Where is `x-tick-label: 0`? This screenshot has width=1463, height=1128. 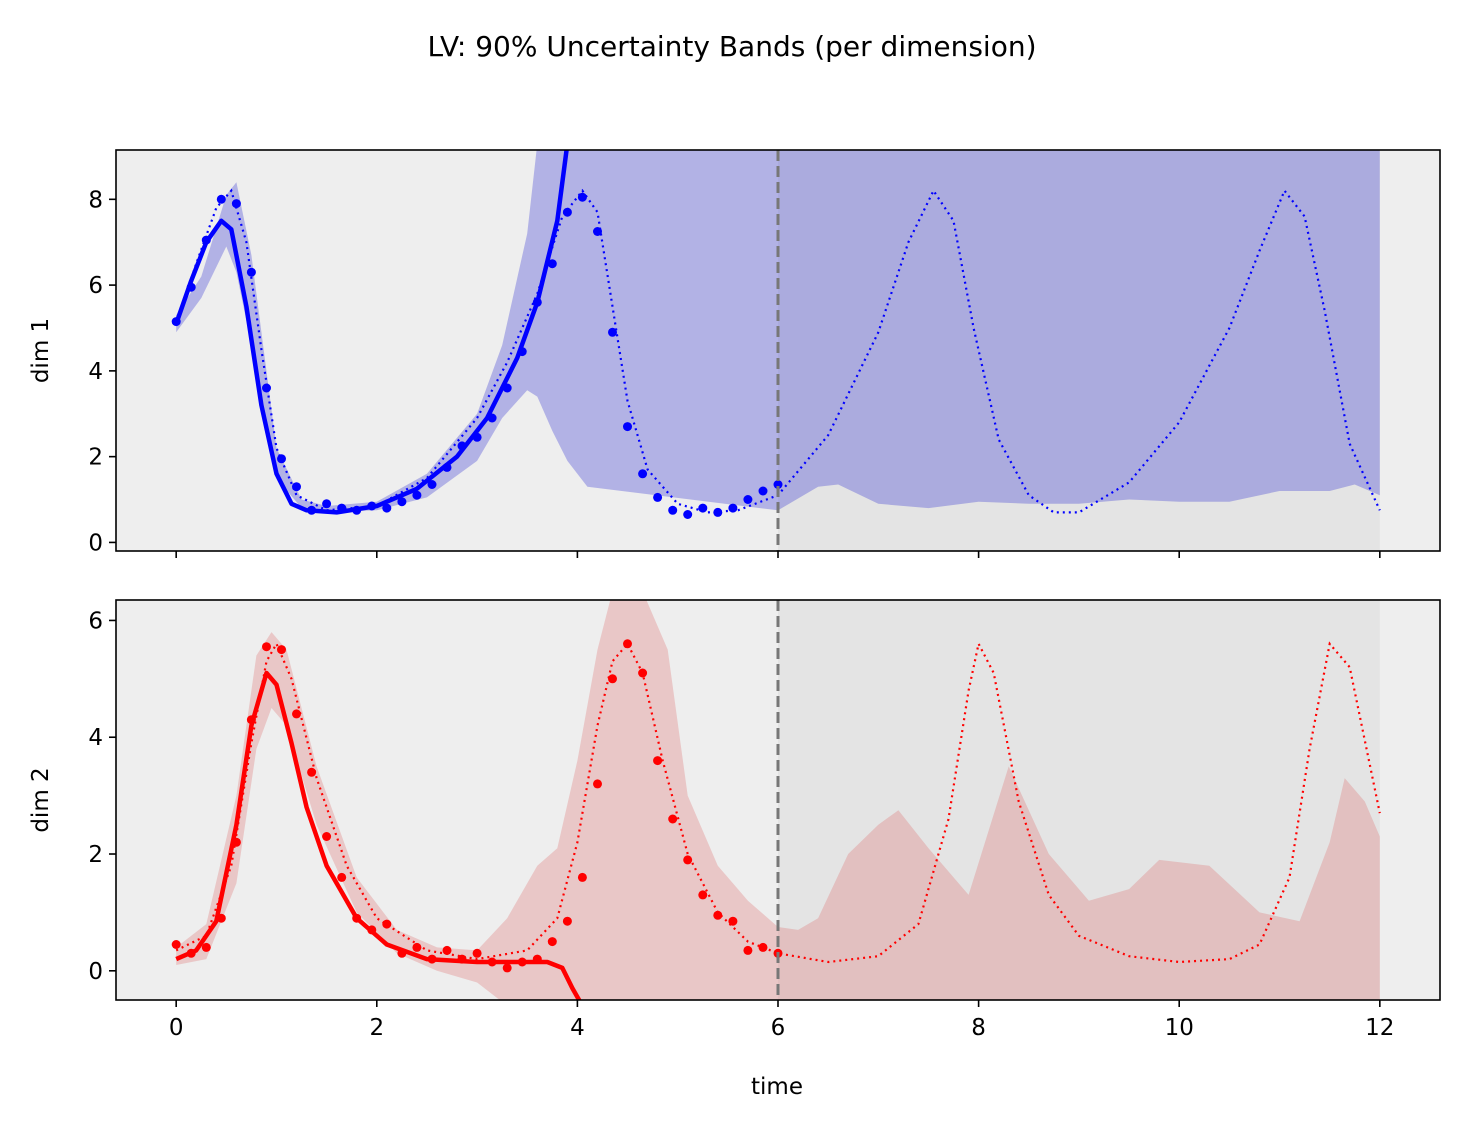
x-tick-label: 0 is located at coordinates (176, 1028).